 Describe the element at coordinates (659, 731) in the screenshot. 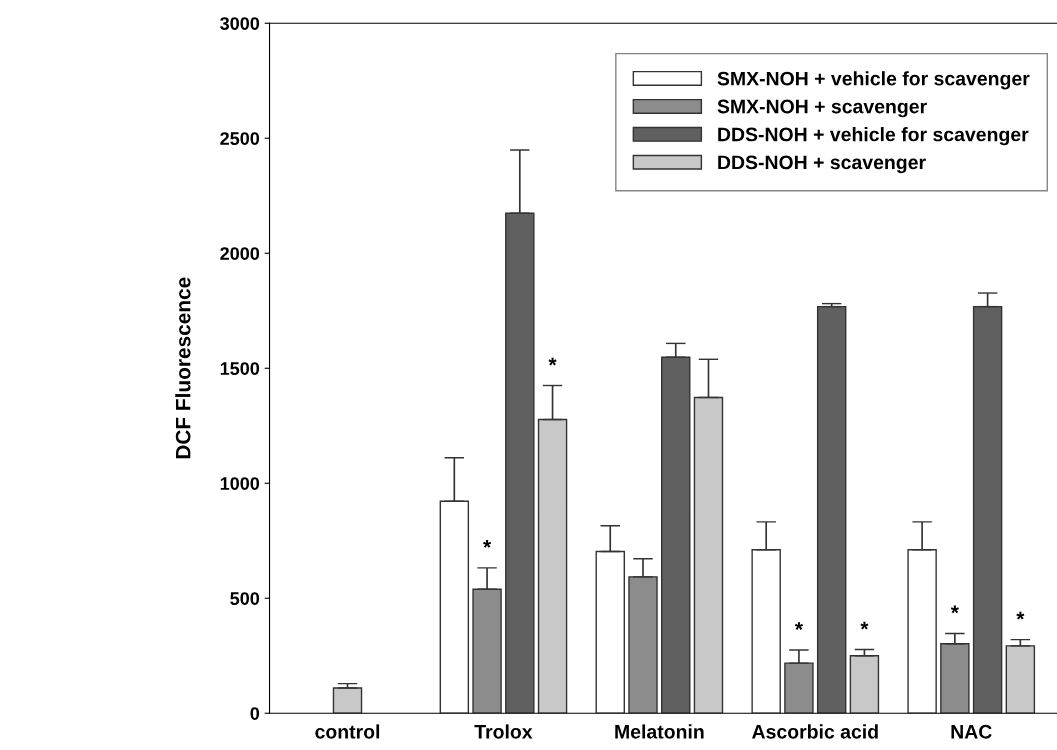

I see `x-tick-label: Melatonin` at that location.